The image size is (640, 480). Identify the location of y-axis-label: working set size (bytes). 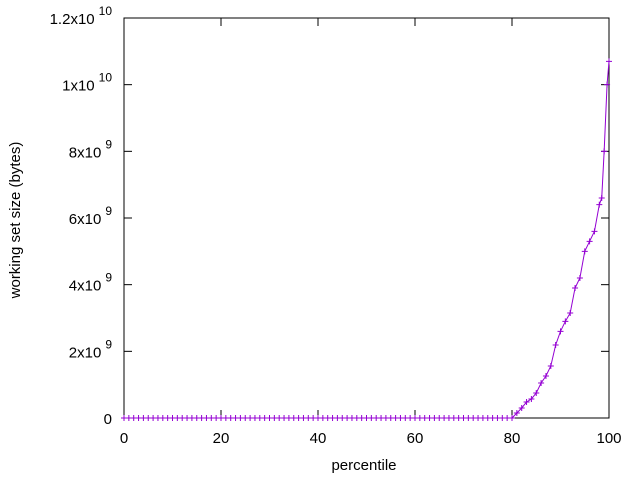
(15, 221).